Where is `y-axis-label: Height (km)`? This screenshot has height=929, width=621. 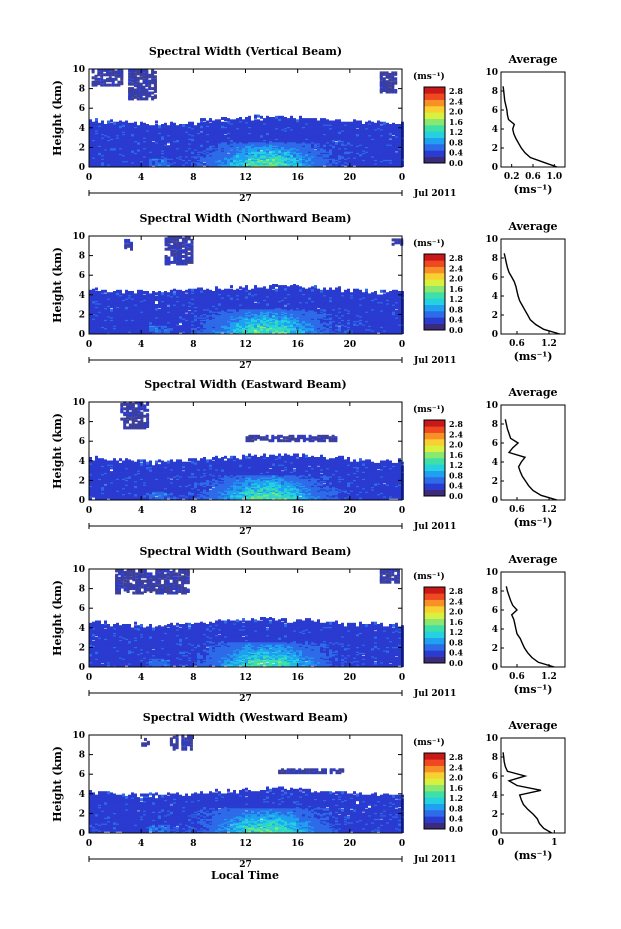
y-axis-label: Height (km) is located at coordinates (57, 118).